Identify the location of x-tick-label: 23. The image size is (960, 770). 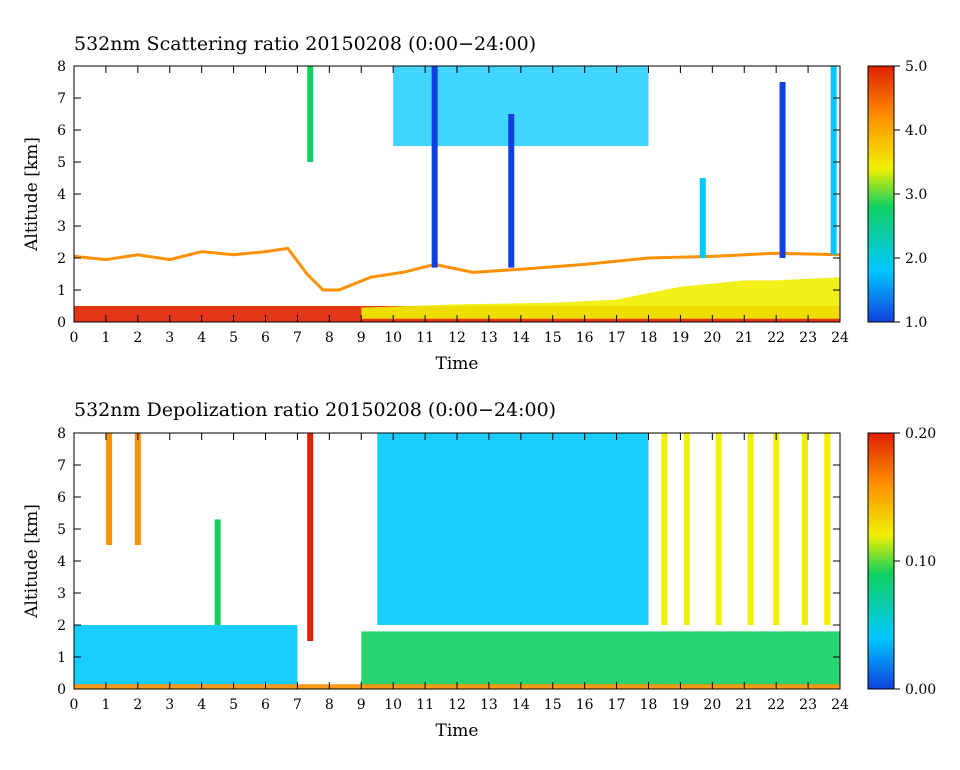
(808, 338).